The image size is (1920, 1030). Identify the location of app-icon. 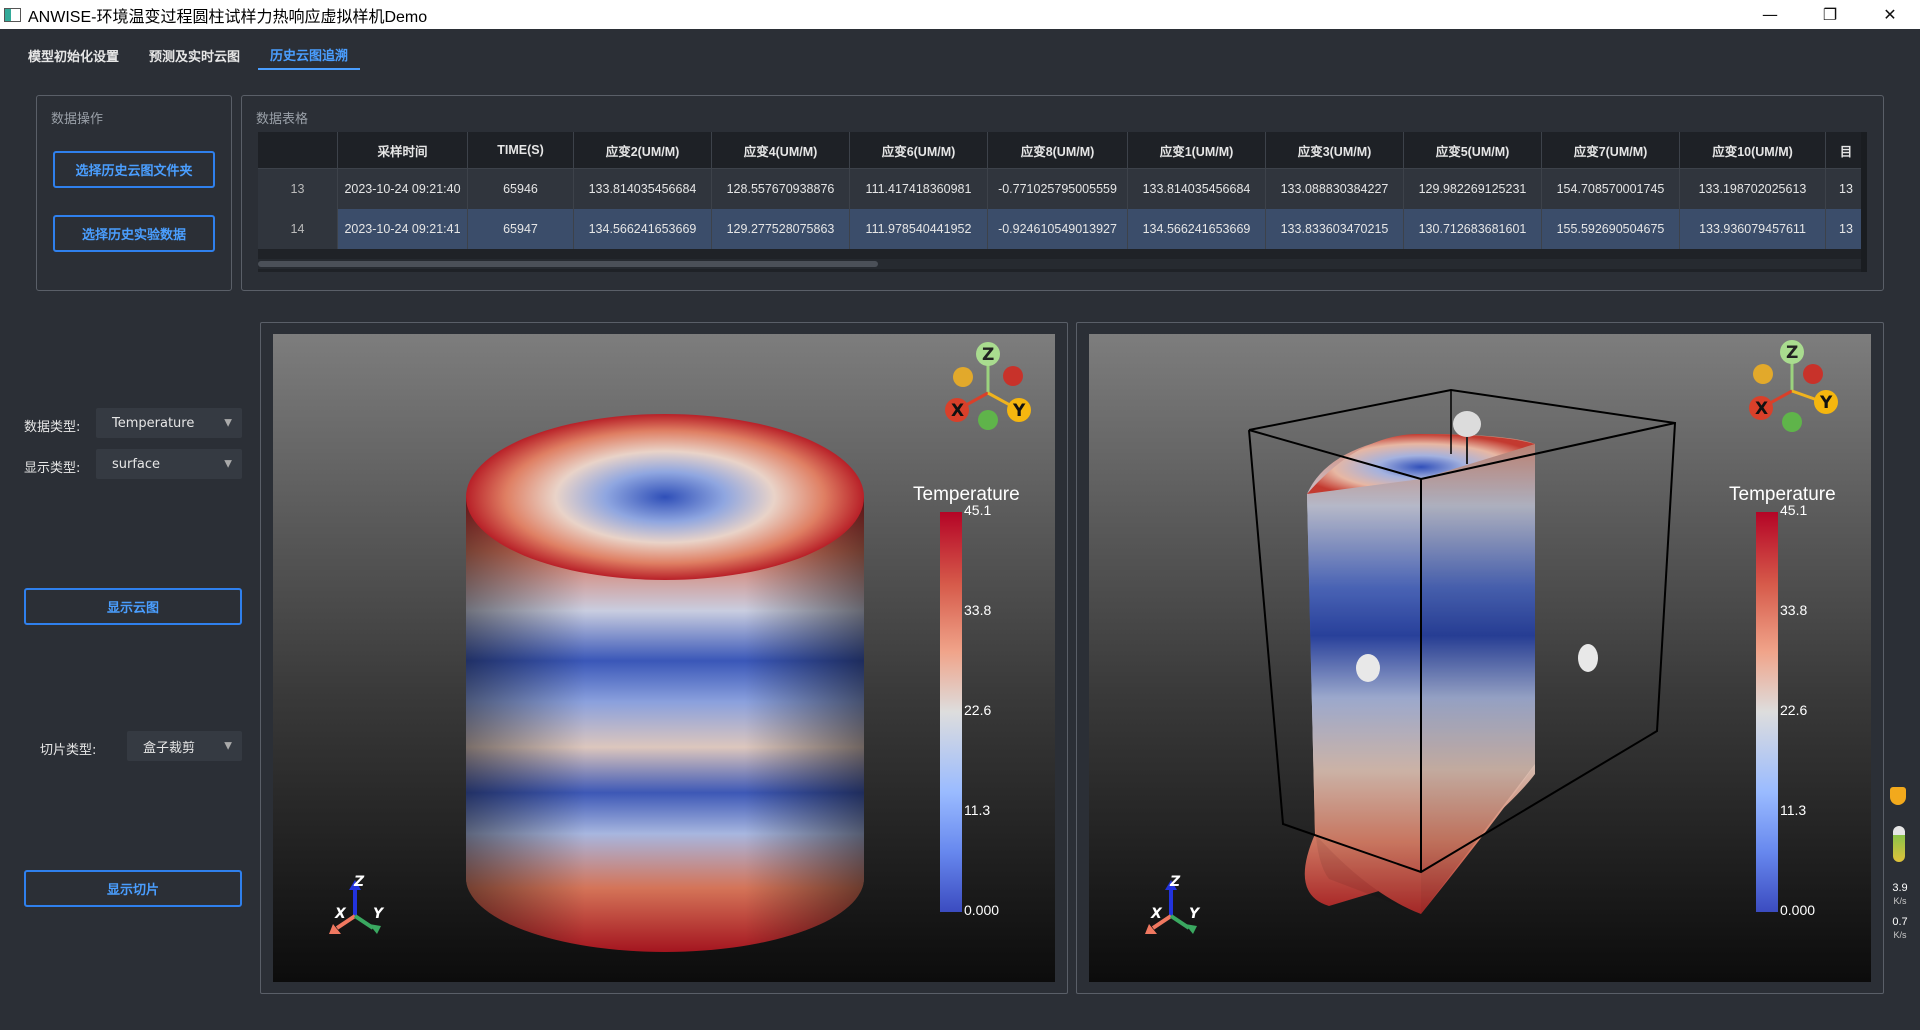
(12, 14).